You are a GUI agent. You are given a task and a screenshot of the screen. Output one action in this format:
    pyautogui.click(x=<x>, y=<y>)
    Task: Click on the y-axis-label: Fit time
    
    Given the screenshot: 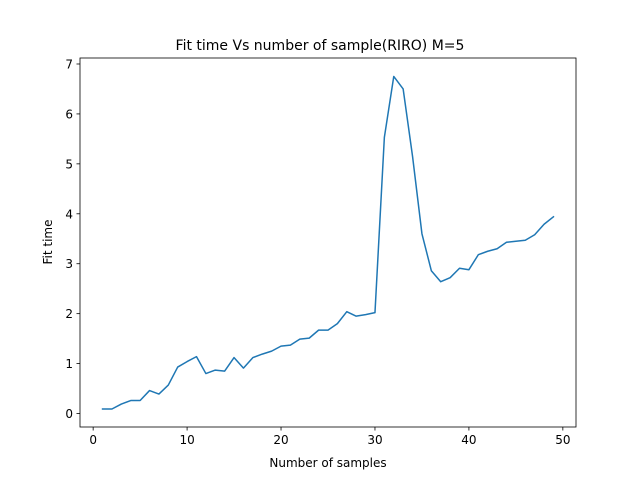 What is the action you would take?
    pyautogui.click(x=48, y=242)
    